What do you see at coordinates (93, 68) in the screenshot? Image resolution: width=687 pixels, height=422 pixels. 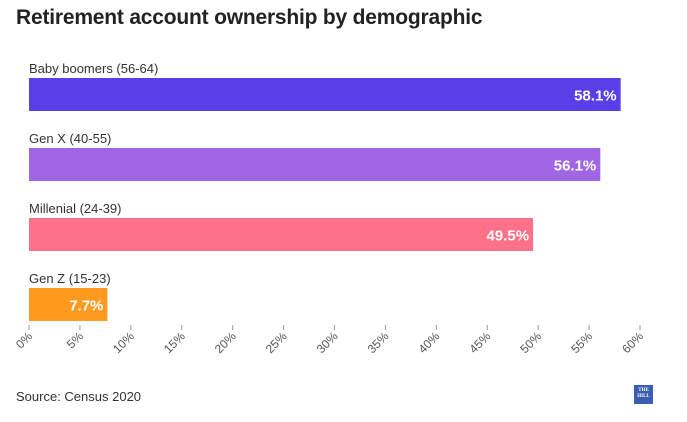 I see `category-label: Baby boomers (56-64)` at bounding box center [93, 68].